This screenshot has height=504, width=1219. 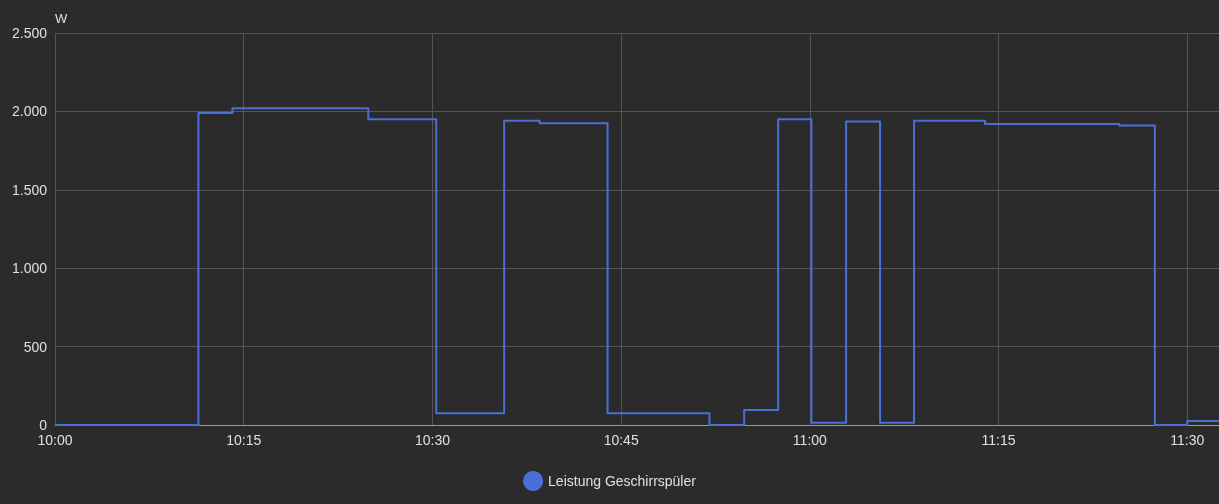 What do you see at coordinates (55, 440) in the screenshot?
I see `x-tick-label: 10:00` at bounding box center [55, 440].